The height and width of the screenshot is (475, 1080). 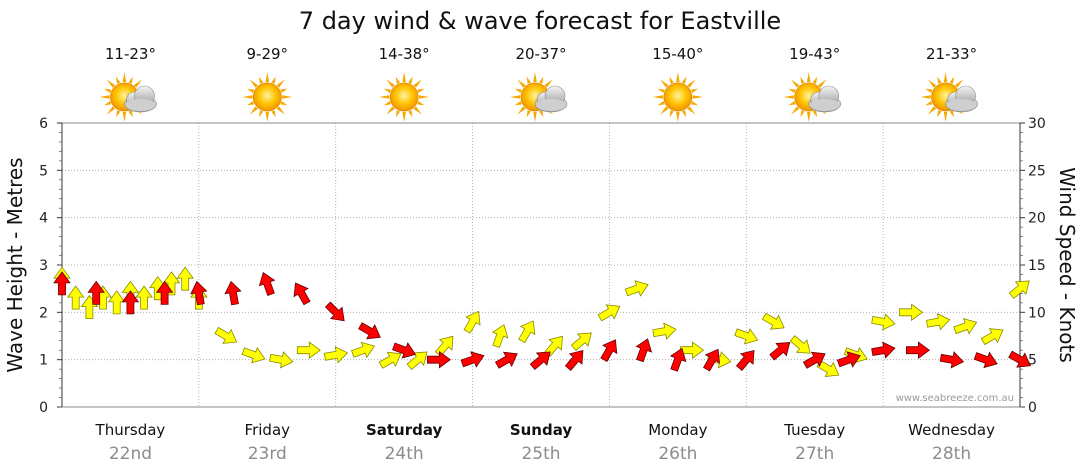 I want to click on day-temperature: 20-37°, so click(x=540, y=54).